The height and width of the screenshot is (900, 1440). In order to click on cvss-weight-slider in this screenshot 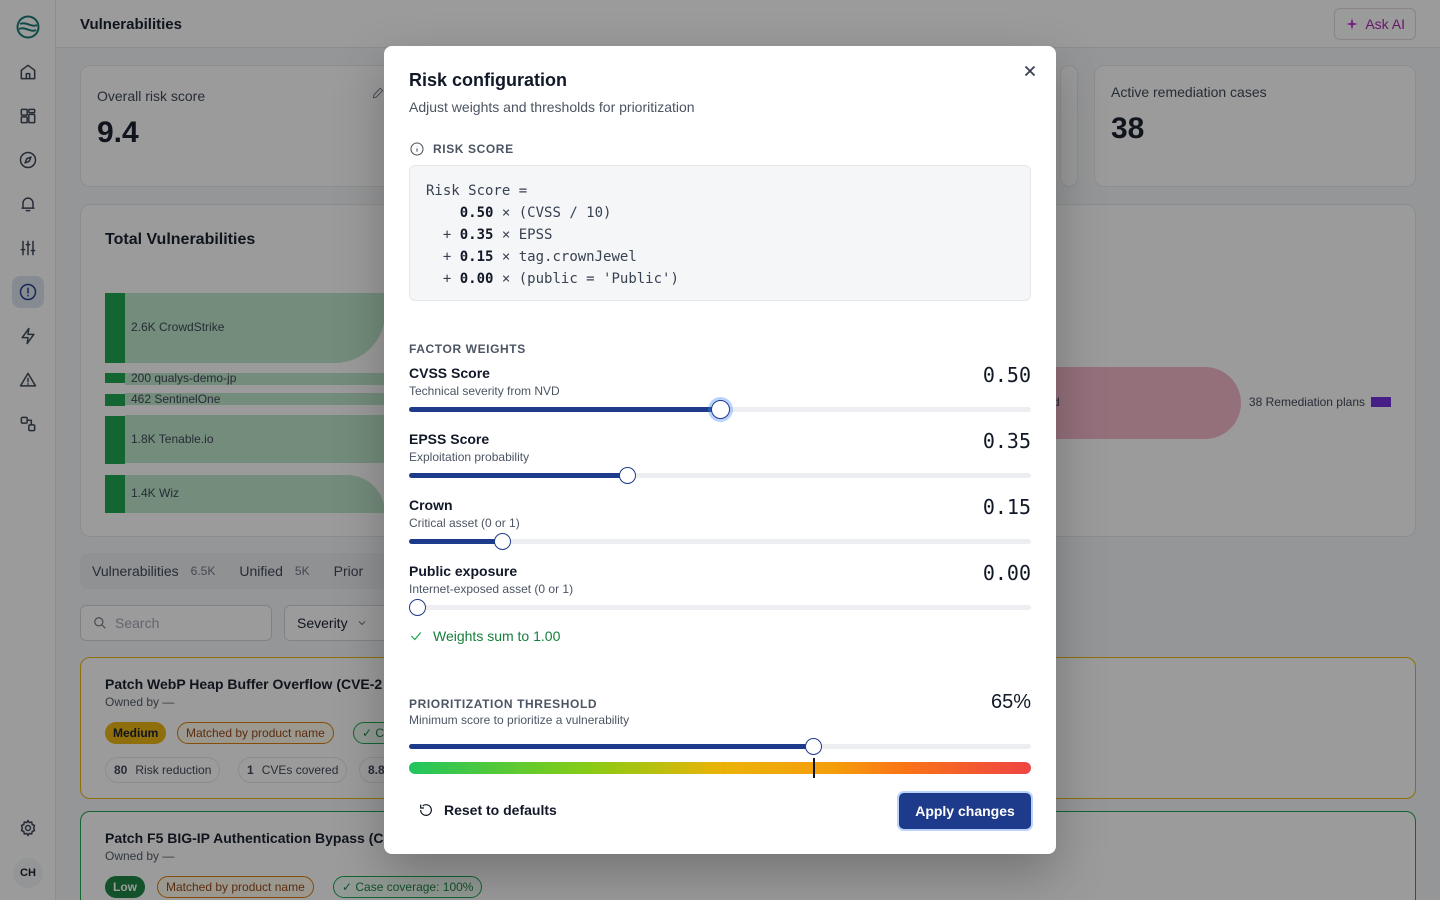, I will do `click(720, 409)`.